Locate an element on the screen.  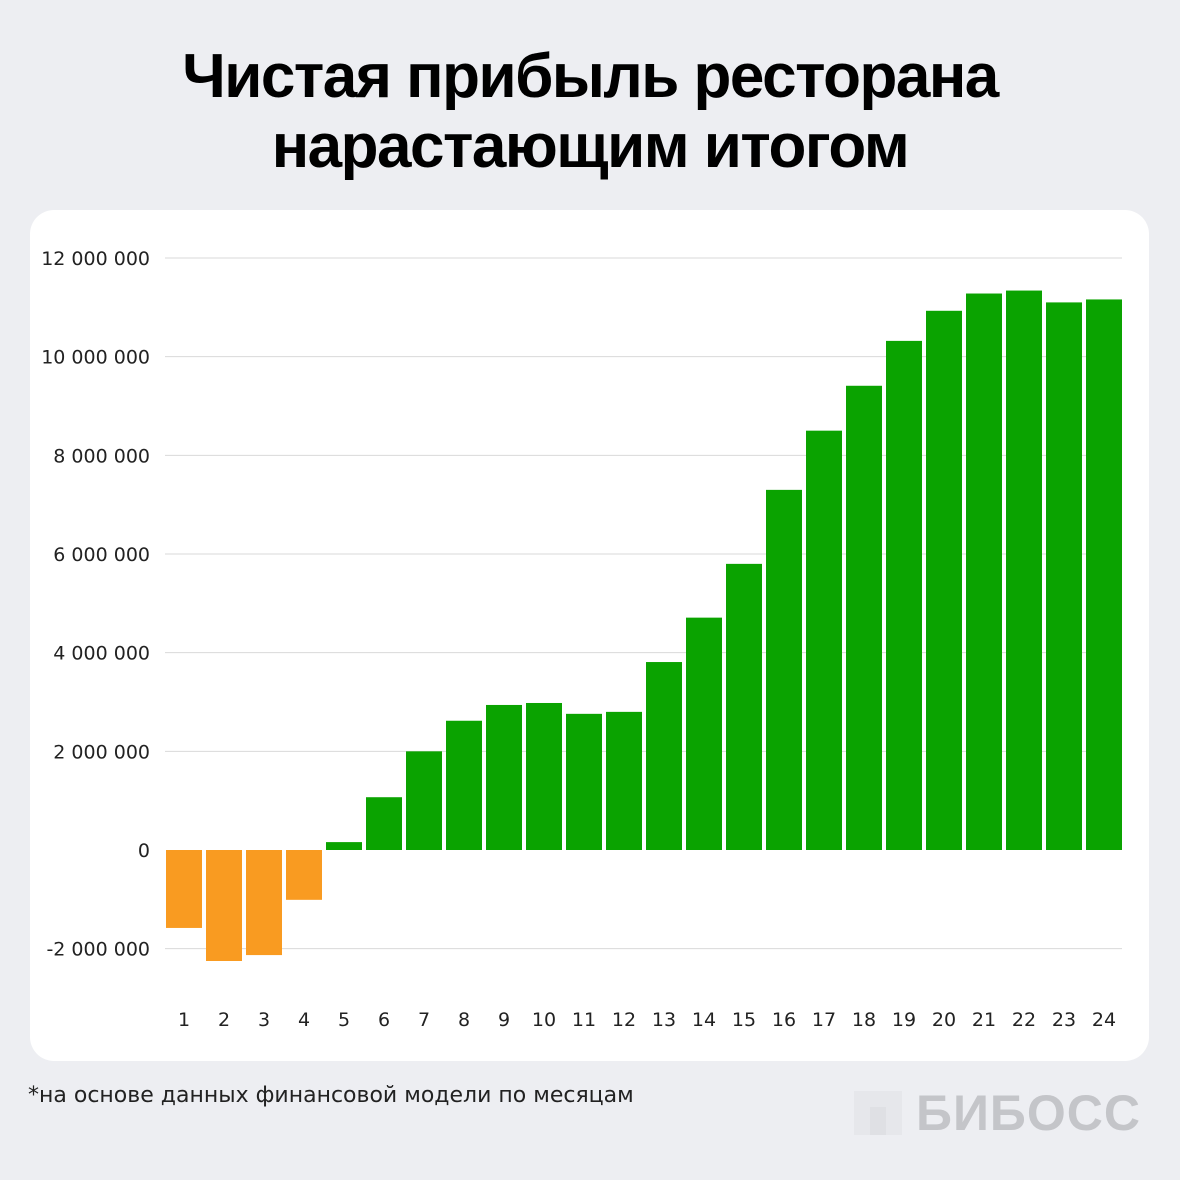
x-tick-label: 17 is located at coordinates (824, 1020).